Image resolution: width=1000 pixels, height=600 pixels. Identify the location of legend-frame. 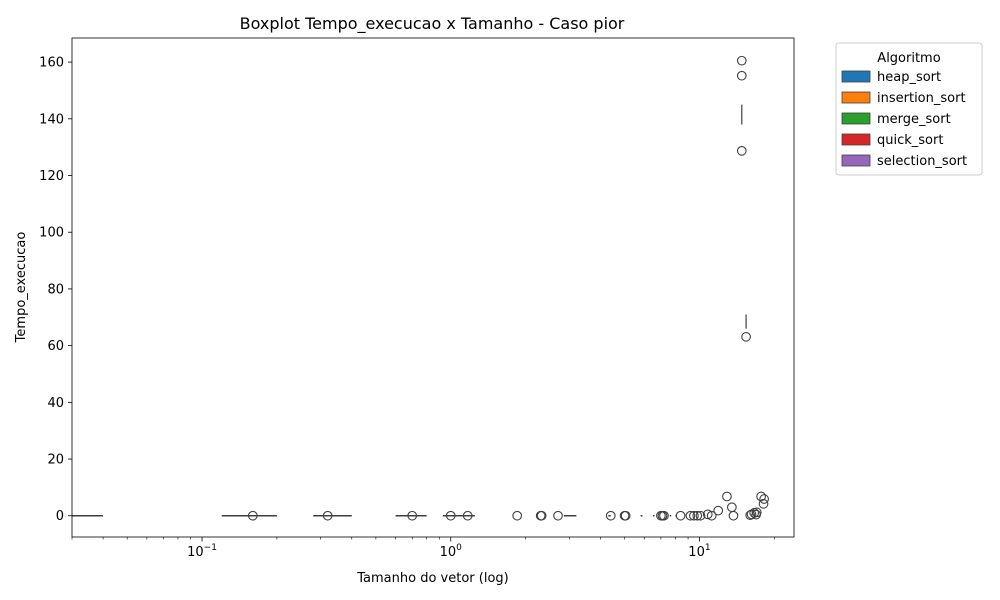
(909, 109).